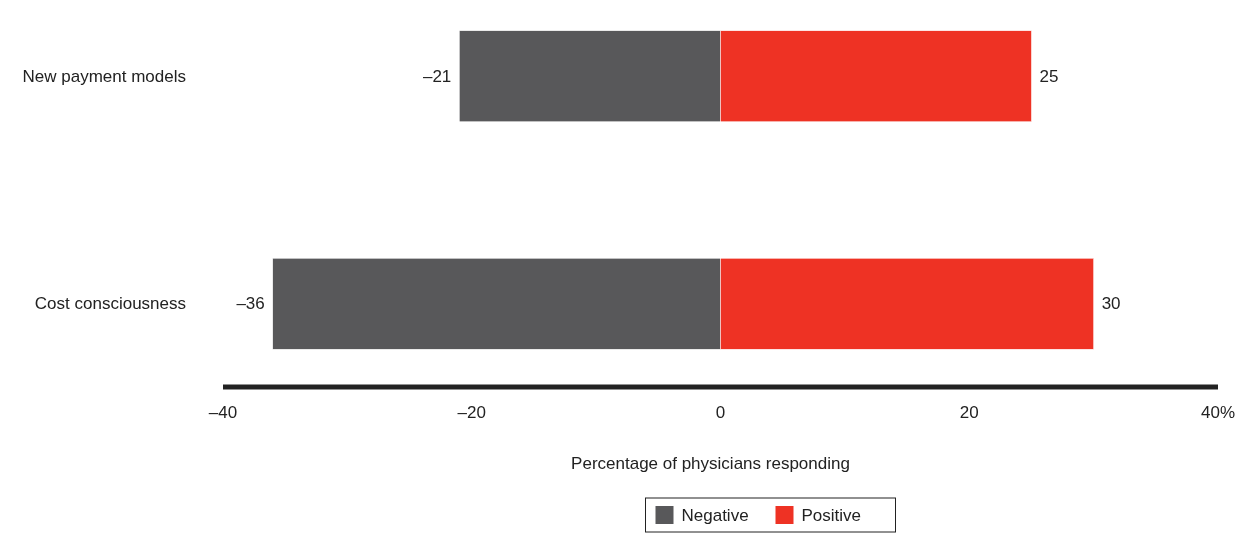 This screenshot has height=541, width=1257. What do you see at coordinates (104, 76) in the screenshot?
I see `y-tick-label: New payment models` at bounding box center [104, 76].